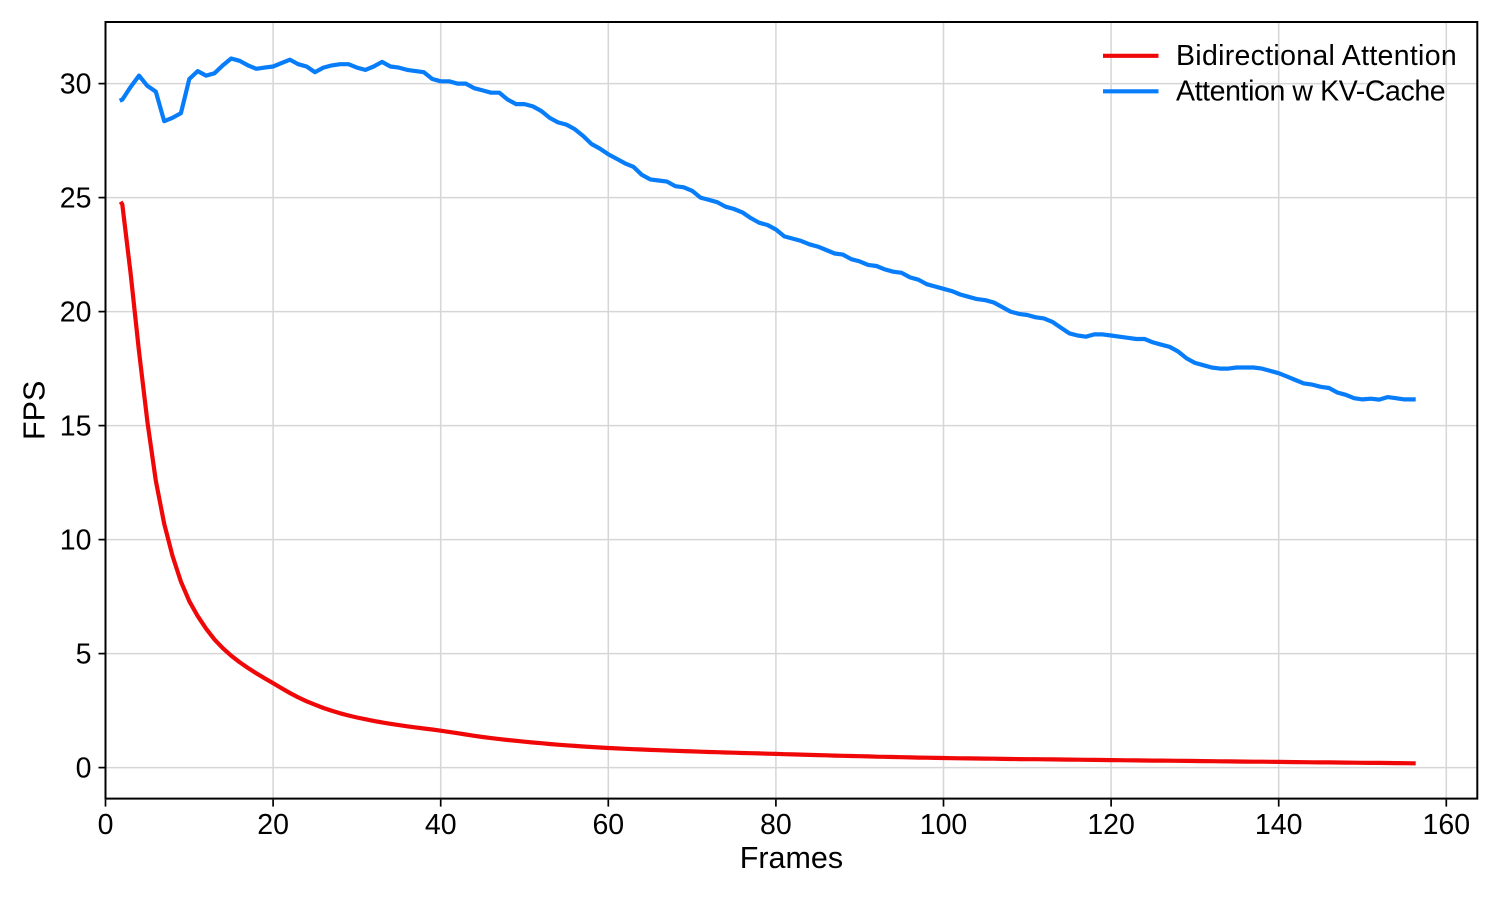 This screenshot has width=1500, height=900. Describe the element at coordinates (35, 410) in the screenshot. I see `svg-text: FPS` at that location.